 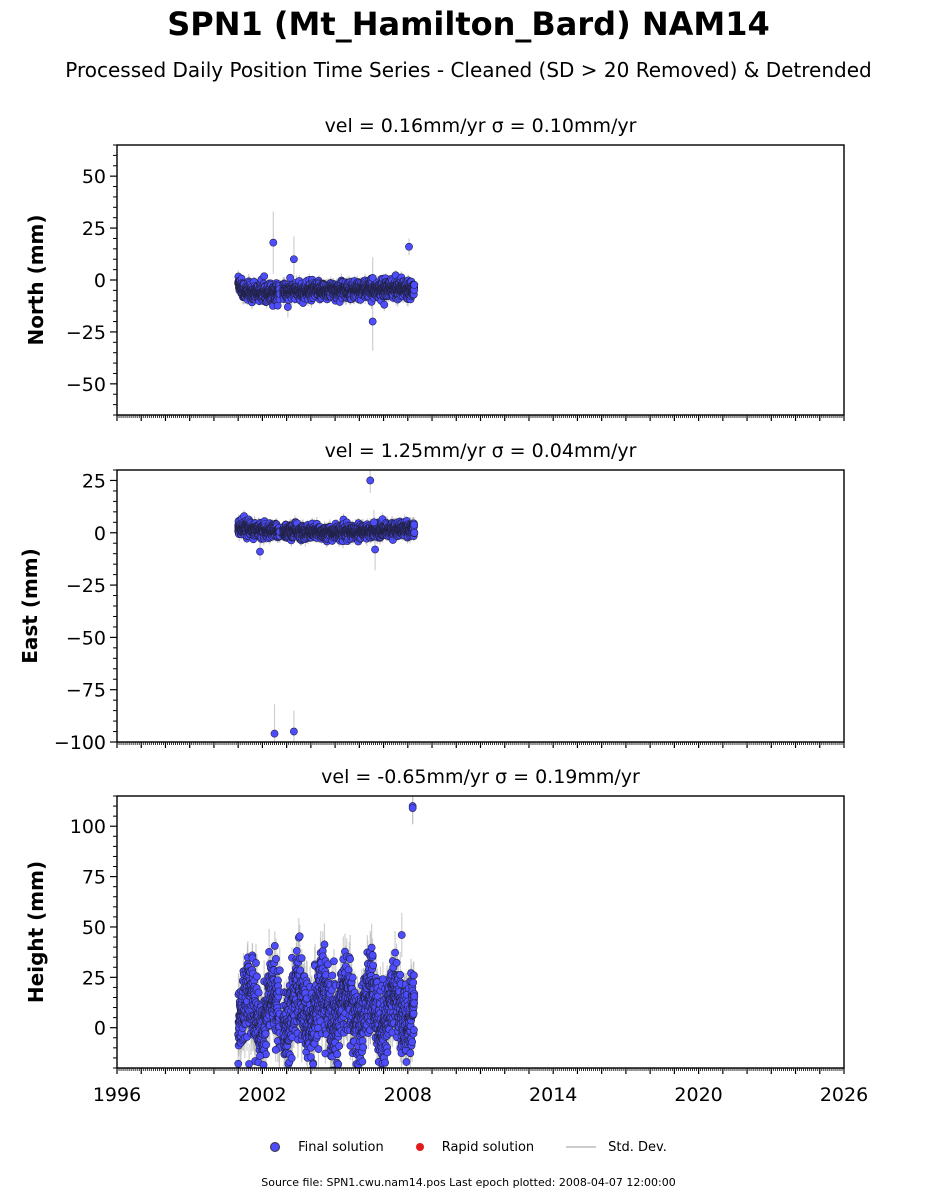 What do you see at coordinates (86, 333) in the screenshot?
I see `y-tick-label: −25` at bounding box center [86, 333].